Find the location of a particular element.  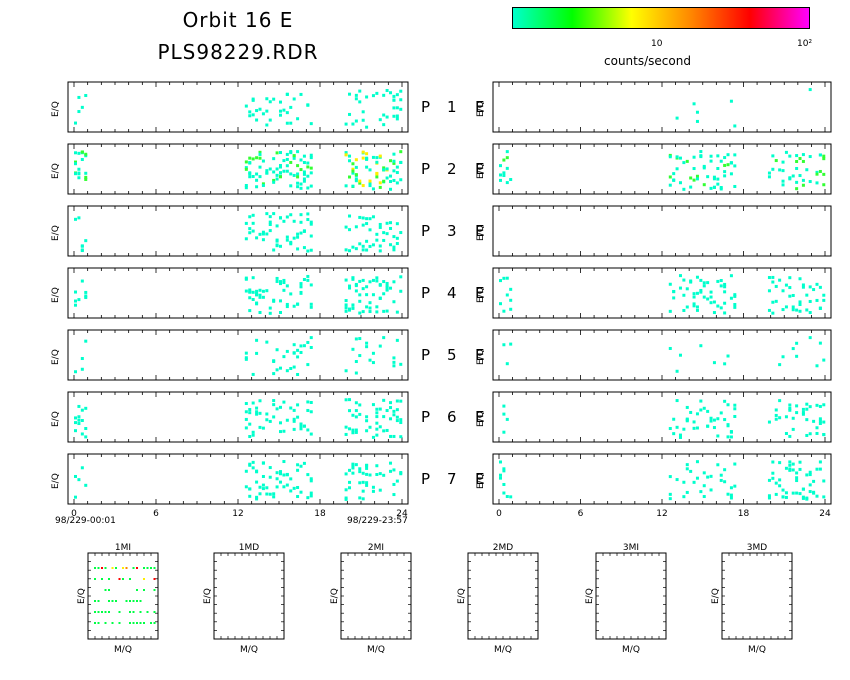

panel-label-e: E is located at coordinates (480, 169).